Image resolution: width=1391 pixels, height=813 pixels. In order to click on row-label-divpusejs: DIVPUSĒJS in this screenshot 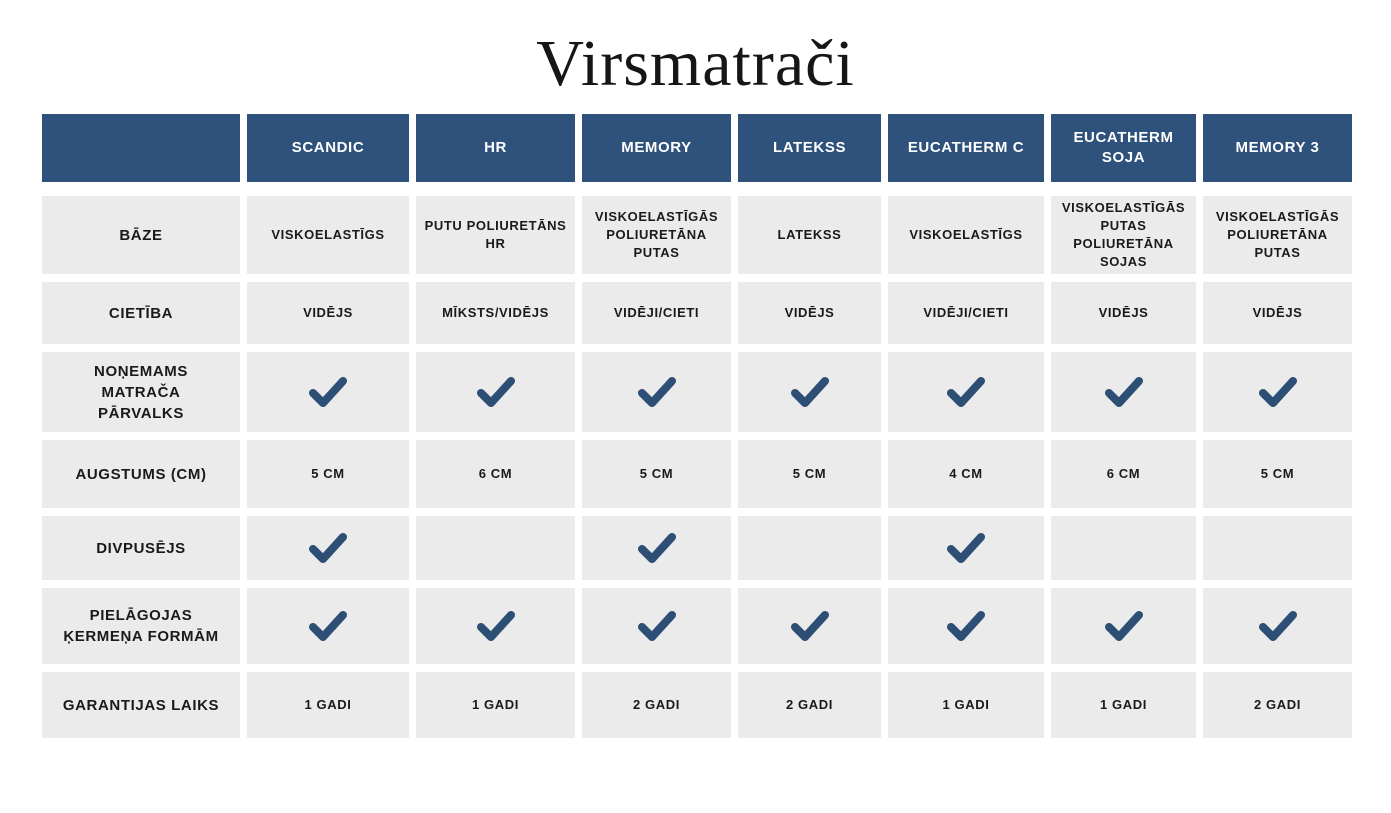, I will do `click(141, 548)`.